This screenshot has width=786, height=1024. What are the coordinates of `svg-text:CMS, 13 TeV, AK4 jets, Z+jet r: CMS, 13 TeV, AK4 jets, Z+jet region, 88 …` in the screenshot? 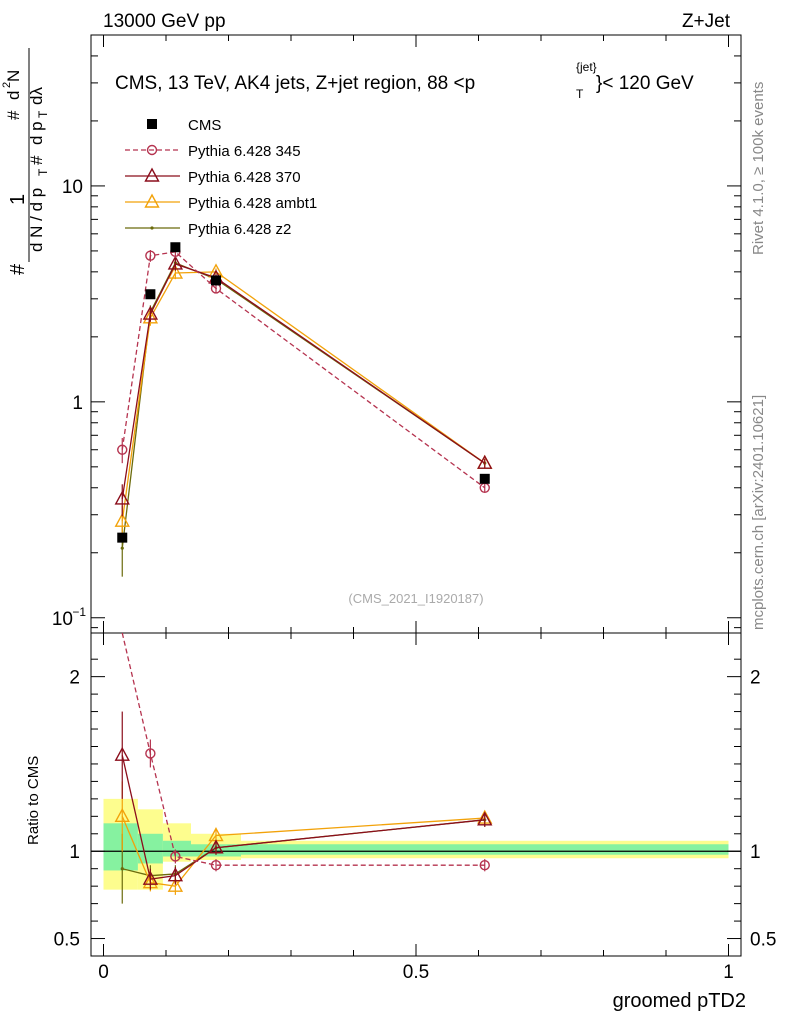 It's located at (295, 83).